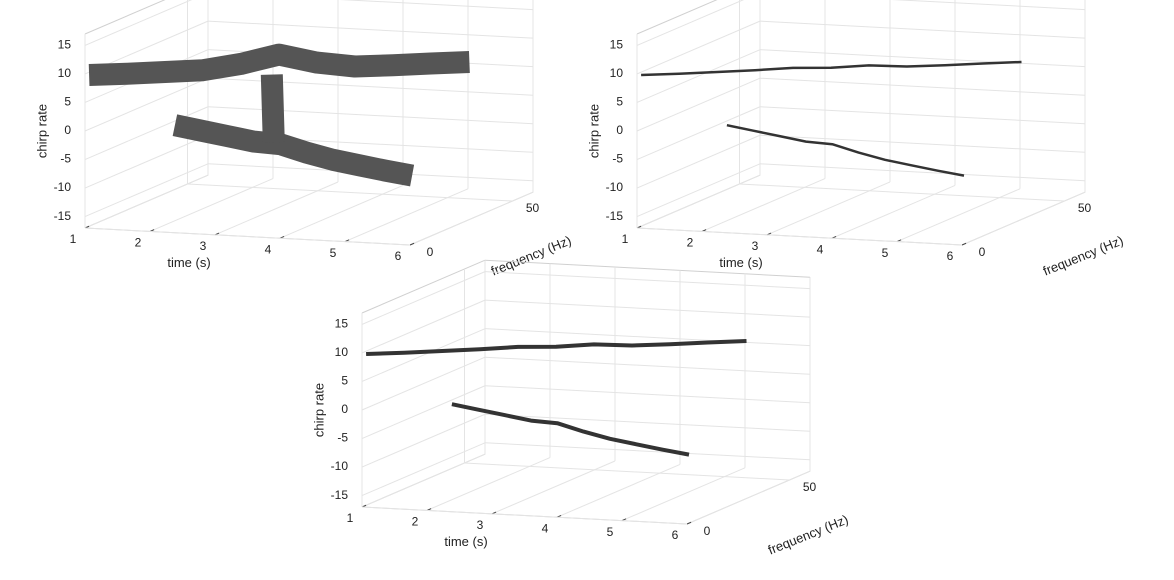 The width and height of the screenshot is (1174, 580). I want to click on y-tick-label: 50, so click(810, 487).